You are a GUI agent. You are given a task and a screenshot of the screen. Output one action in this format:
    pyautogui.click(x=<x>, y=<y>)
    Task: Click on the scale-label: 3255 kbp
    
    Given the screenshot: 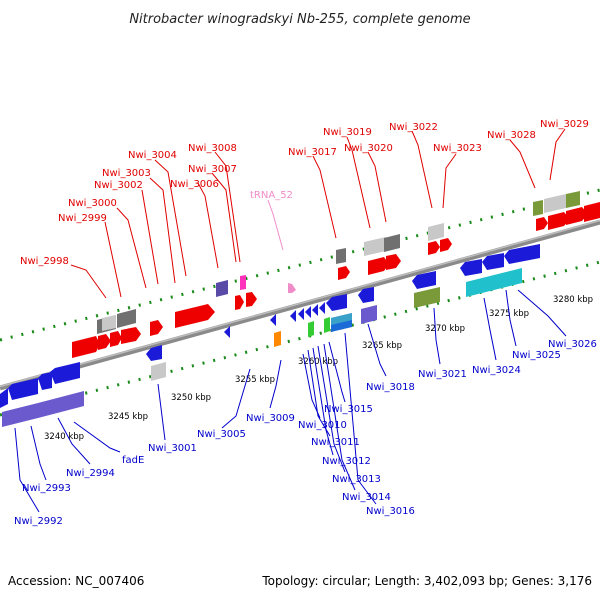 What is the action you would take?
    pyautogui.click(x=255, y=380)
    